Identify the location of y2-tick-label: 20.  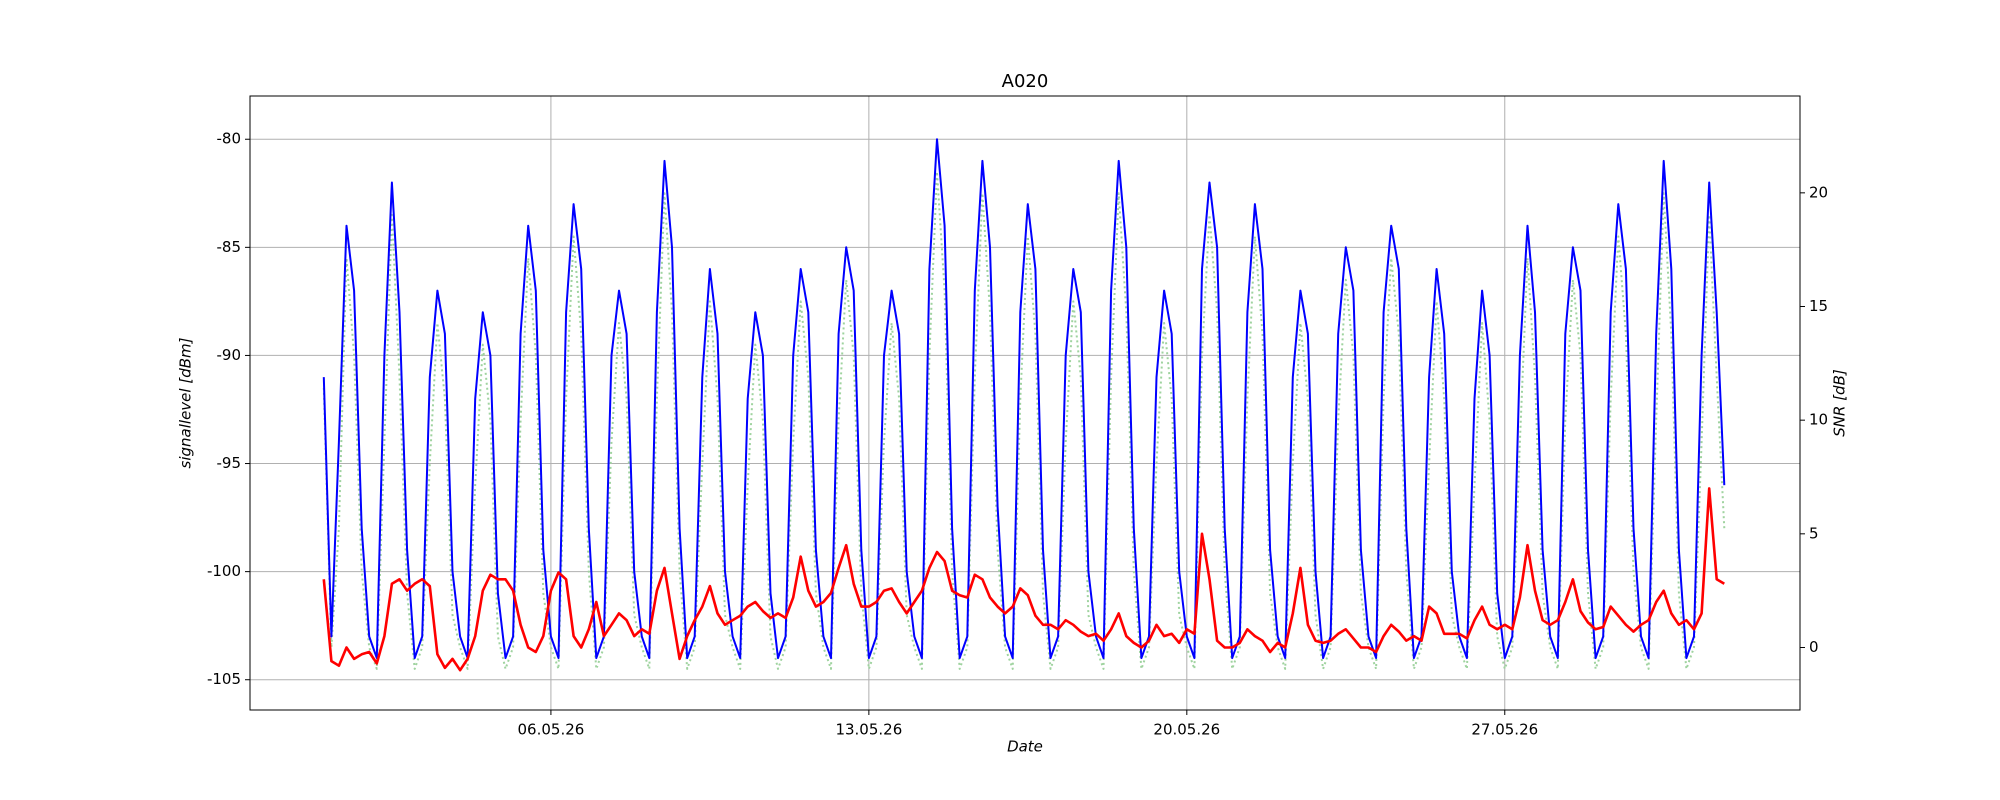
(1818, 192).